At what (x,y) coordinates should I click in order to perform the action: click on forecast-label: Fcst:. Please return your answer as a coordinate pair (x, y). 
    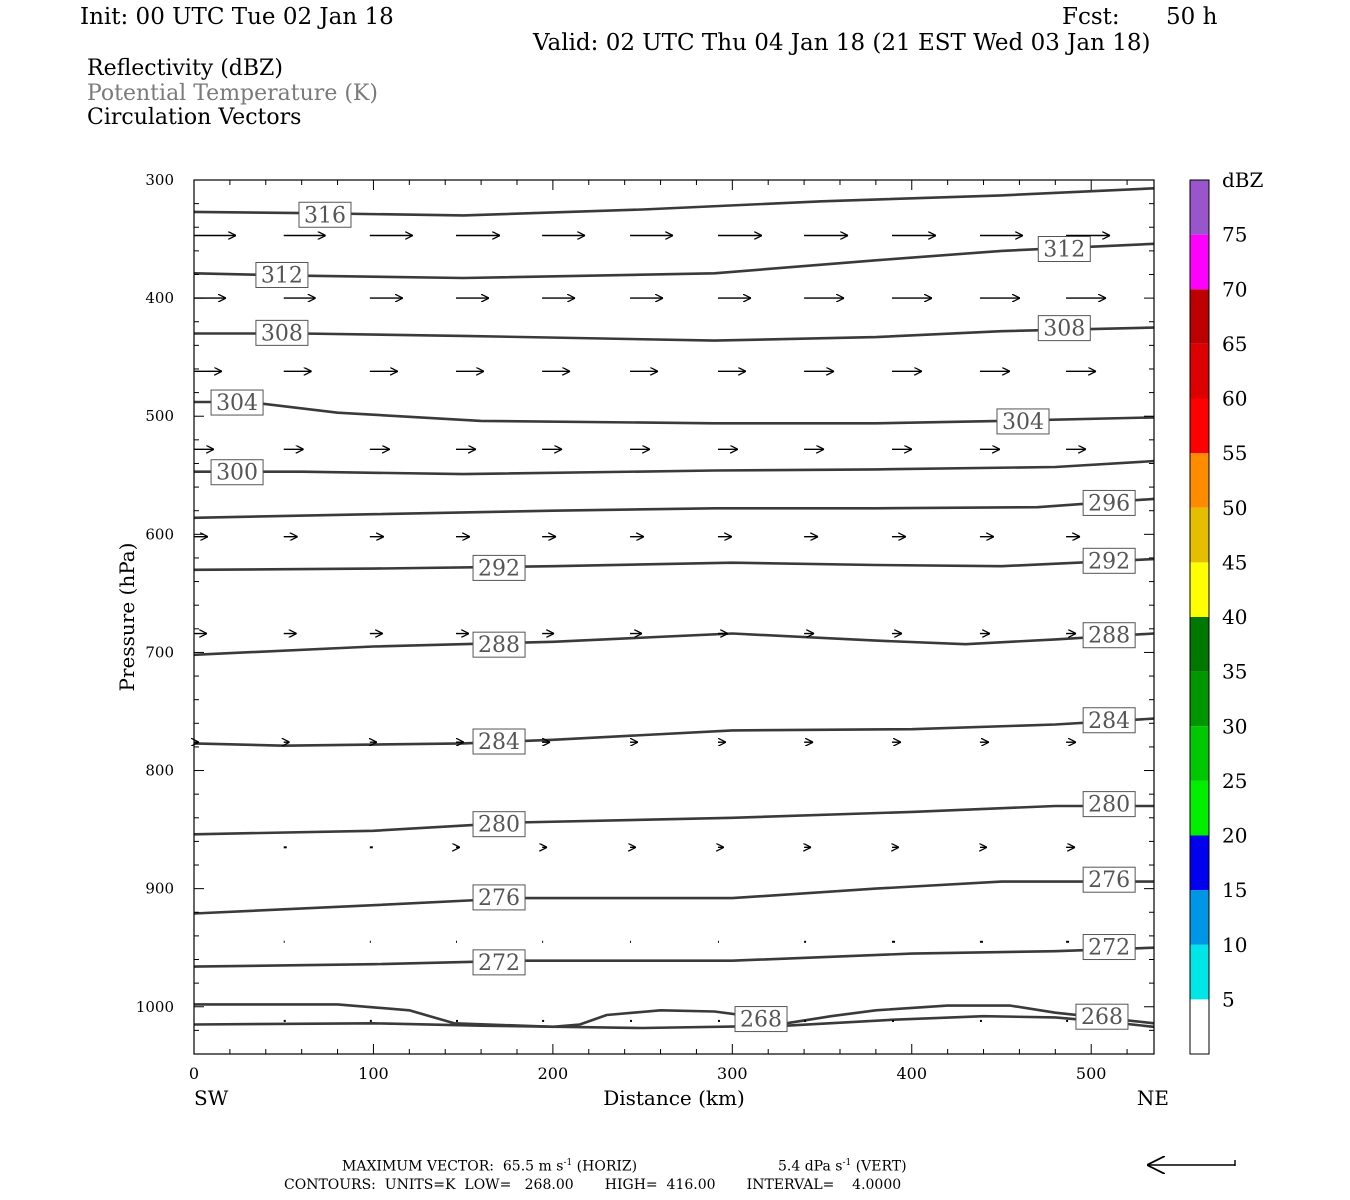
    Looking at the image, I should click on (1091, 17).